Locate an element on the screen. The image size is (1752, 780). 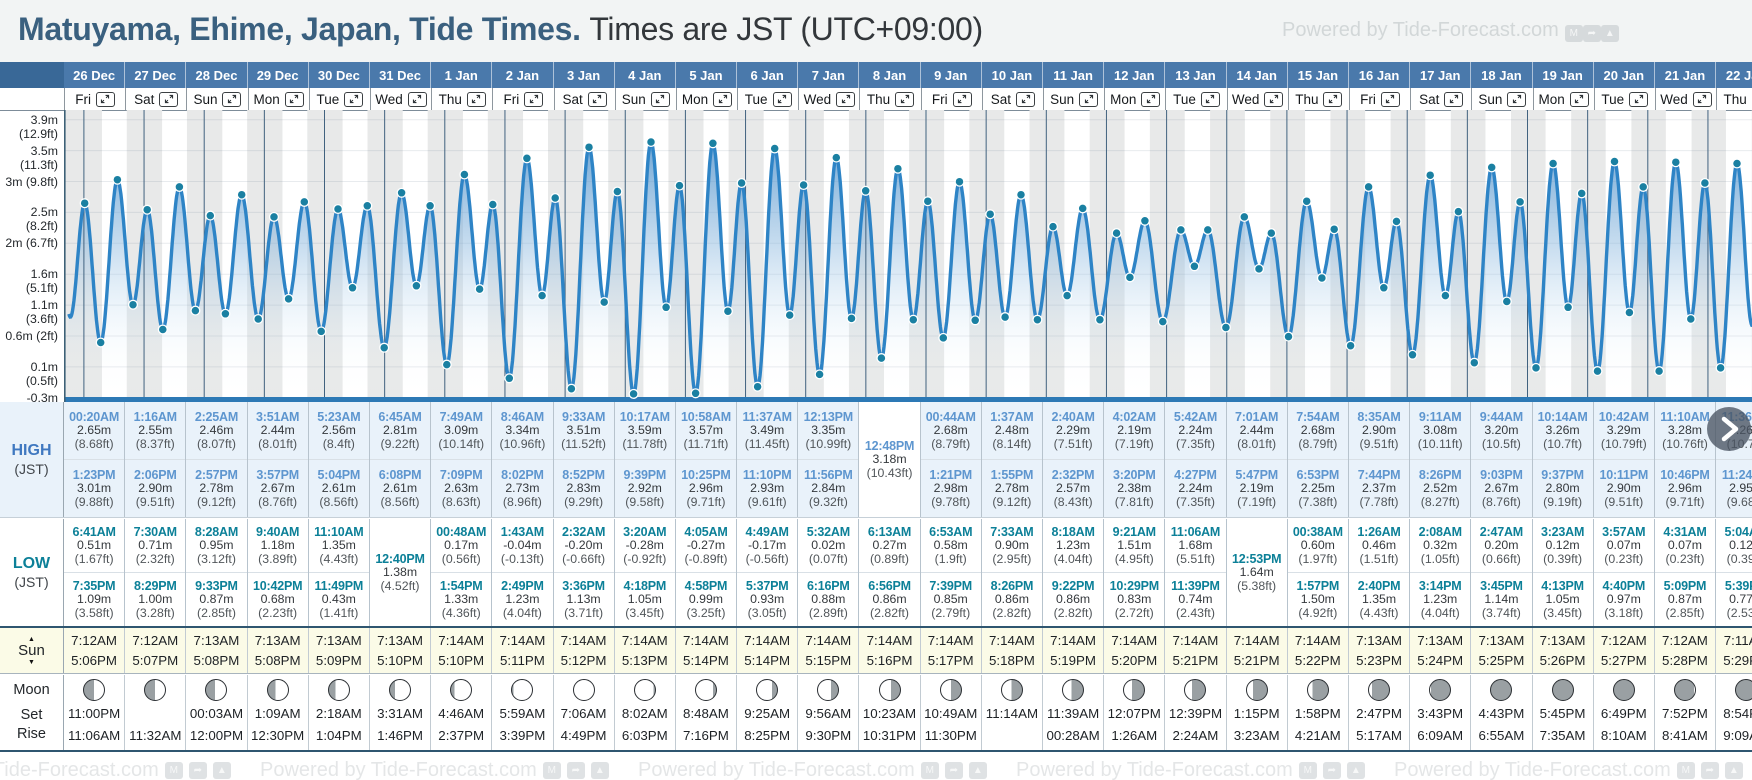
tide-height-ft: (-0.13ft) is located at coordinates (522, 558).